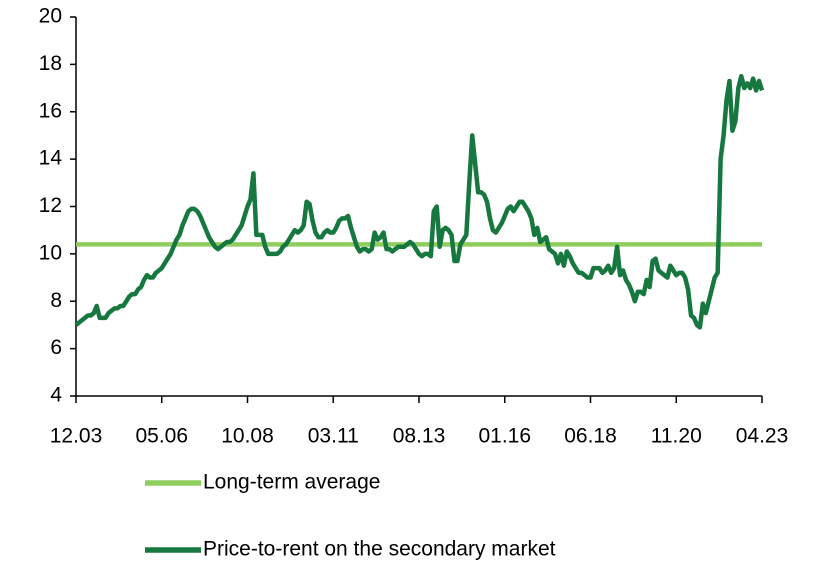  I want to click on y-tick-label: 10, so click(50, 252).